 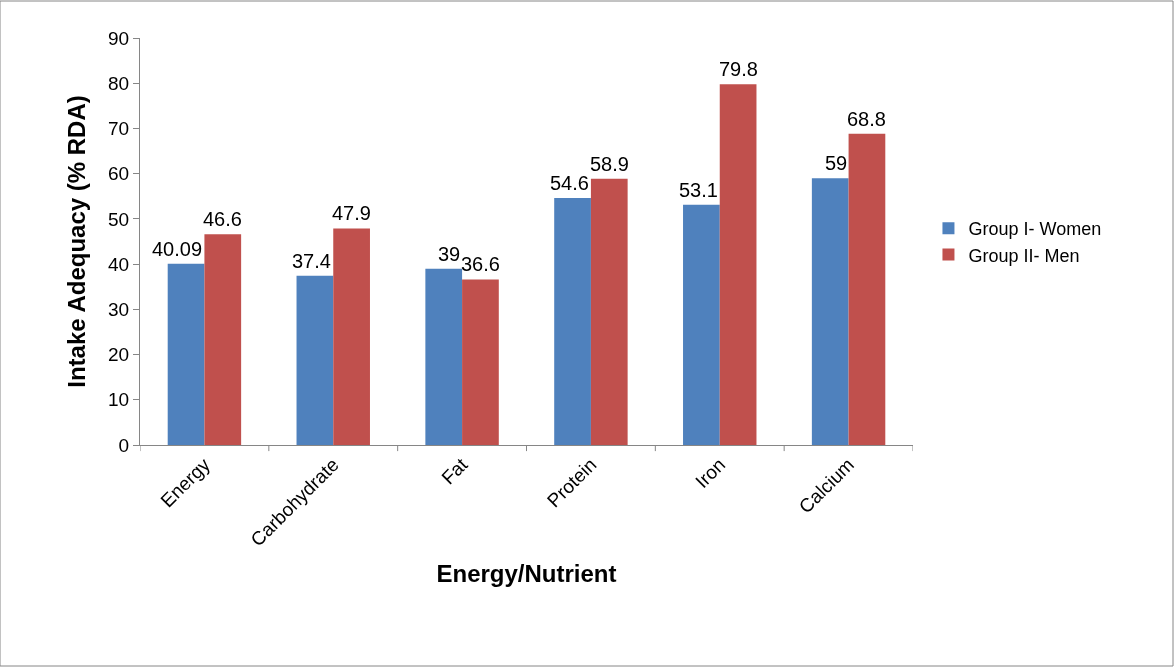 What do you see at coordinates (119, 38) in the screenshot?
I see `y-tick-label: 90` at bounding box center [119, 38].